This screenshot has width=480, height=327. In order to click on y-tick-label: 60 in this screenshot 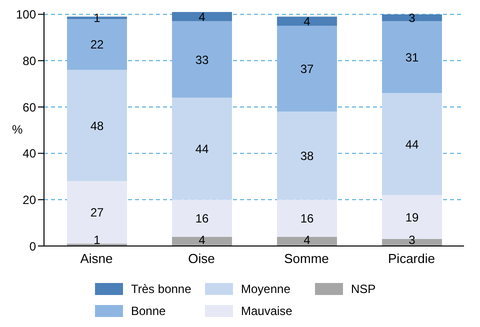, I will do `click(29, 107)`.